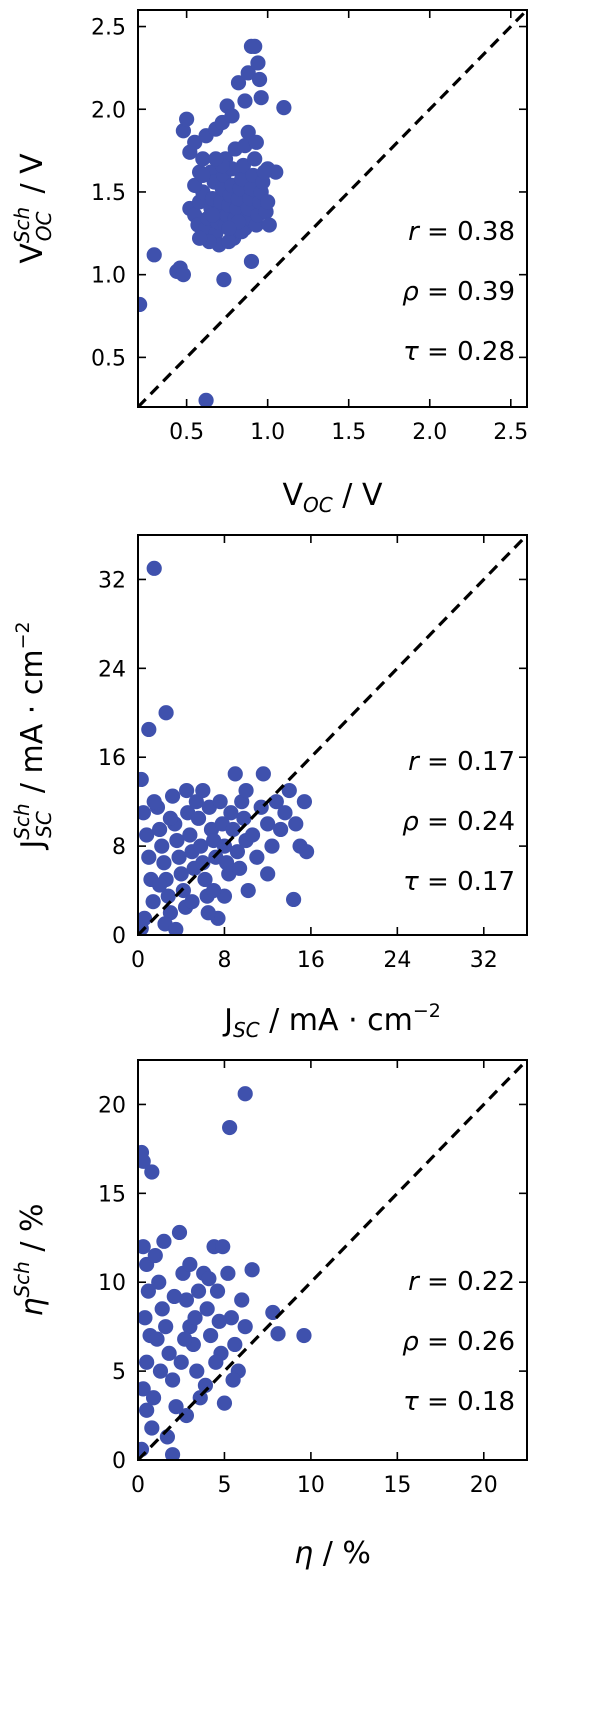 This screenshot has width=600, height=1722. I want to click on x-tick-label: 16, so click(311, 960).